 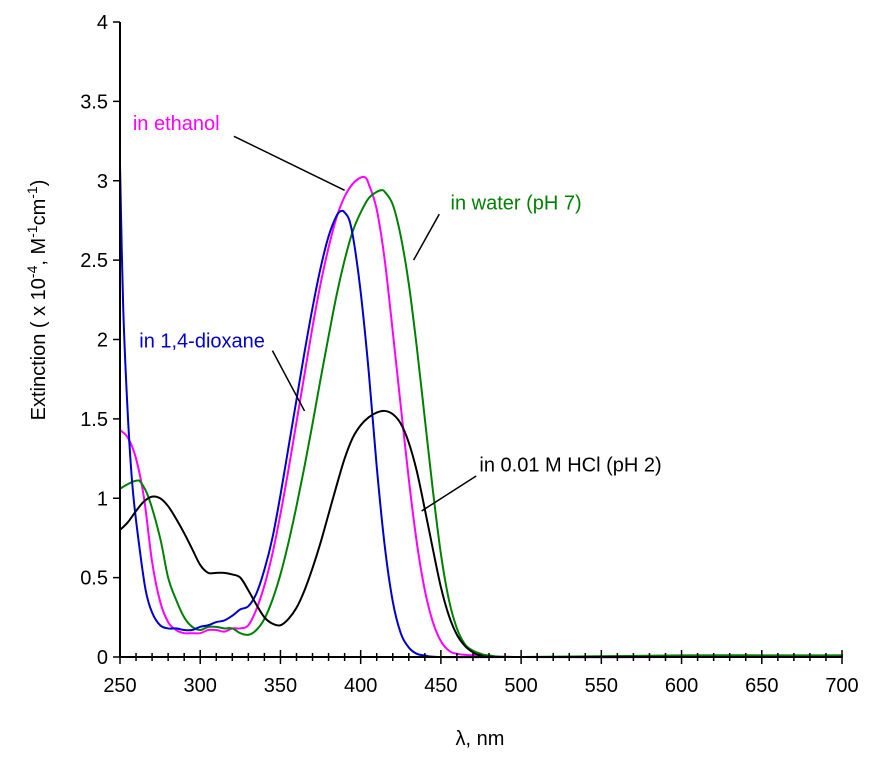 I want to click on x-tick-label: 550, so click(x=601, y=686).